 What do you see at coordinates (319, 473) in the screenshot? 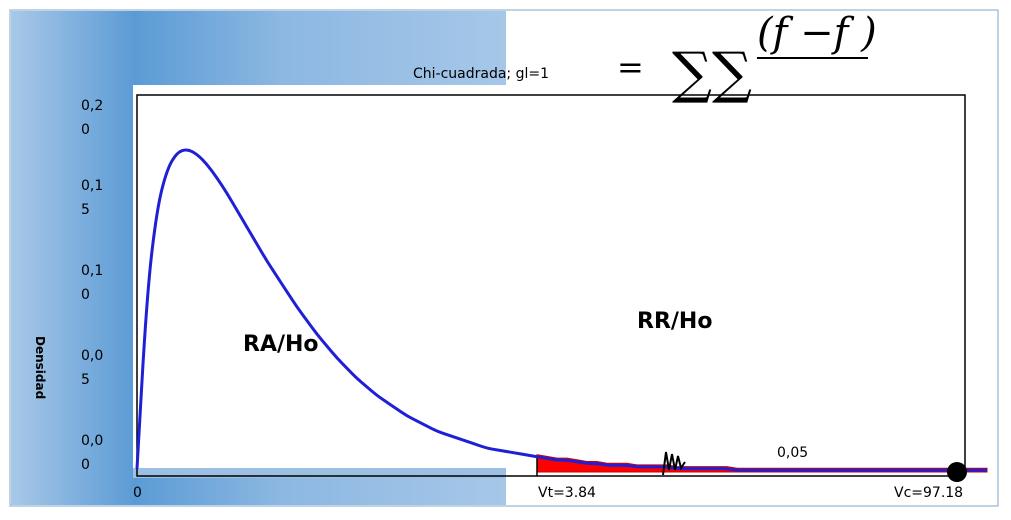
I see `axis-strip` at bounding box center [319, 473].